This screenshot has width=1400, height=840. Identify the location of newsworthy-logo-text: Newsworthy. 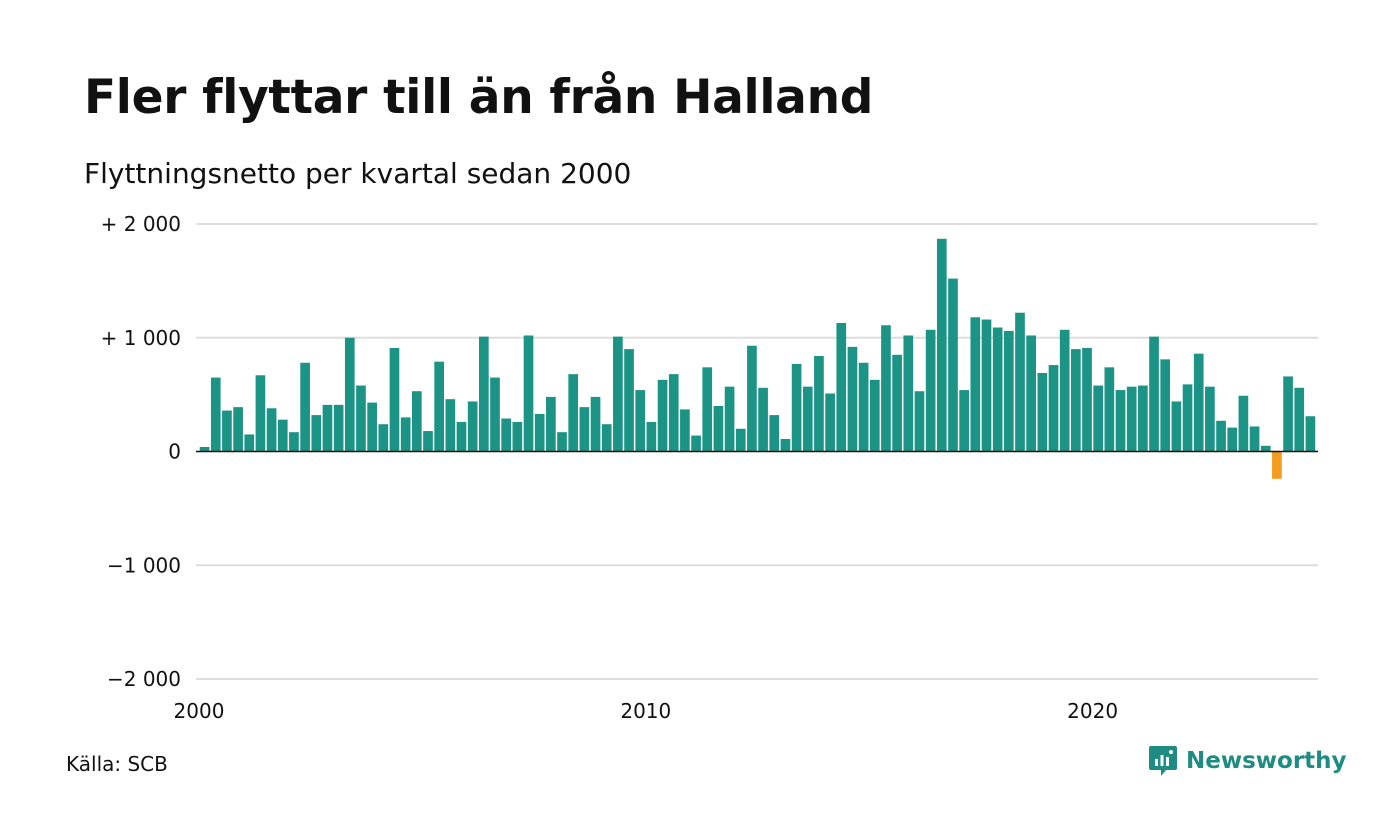
(1266, 761).